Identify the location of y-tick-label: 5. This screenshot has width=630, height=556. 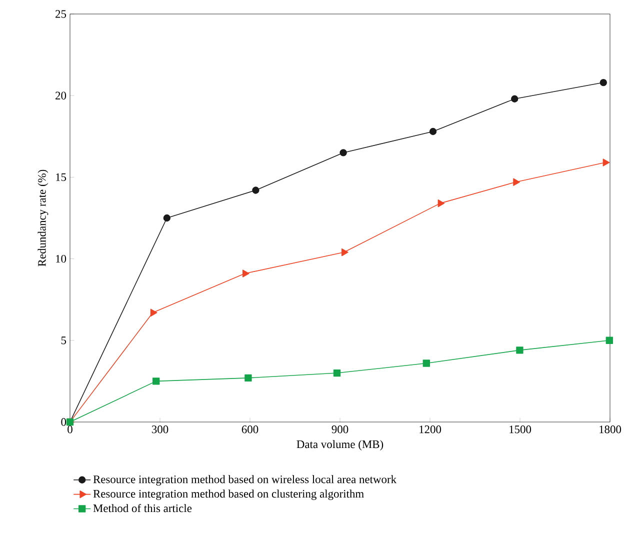
(63, 340).